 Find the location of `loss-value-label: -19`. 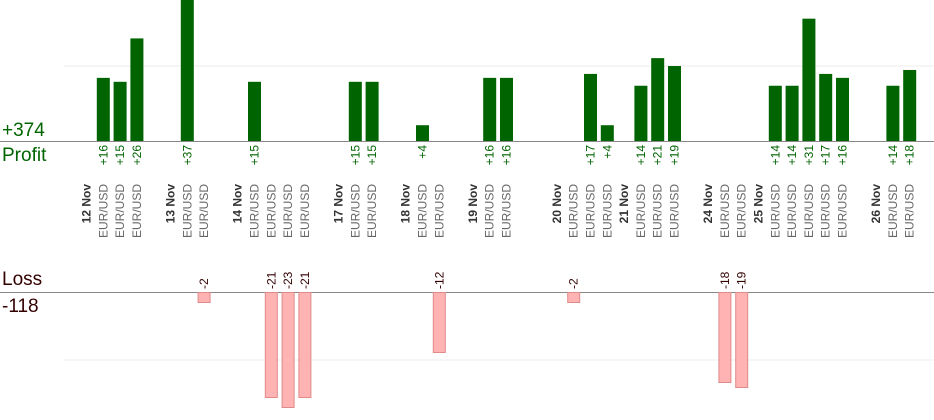

loss-value-label: -19 is located at coordinates (742, 280).